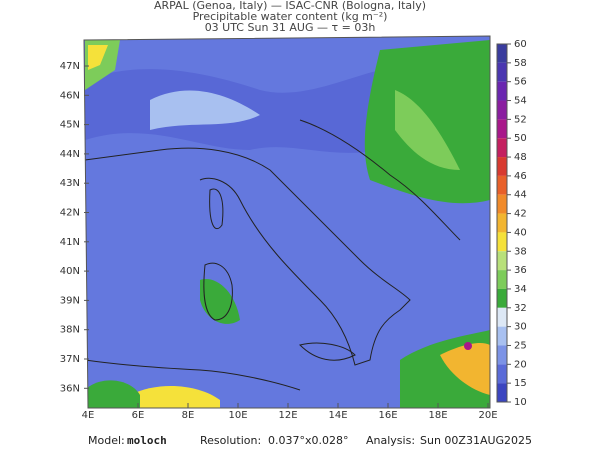 This screenshot has width=600, height=454. What do you see at coordinates (290, 16) in the screenshot?
I see `header-line: Precipitable water content (kg m⁻²)` at bounding box center [290, 16].